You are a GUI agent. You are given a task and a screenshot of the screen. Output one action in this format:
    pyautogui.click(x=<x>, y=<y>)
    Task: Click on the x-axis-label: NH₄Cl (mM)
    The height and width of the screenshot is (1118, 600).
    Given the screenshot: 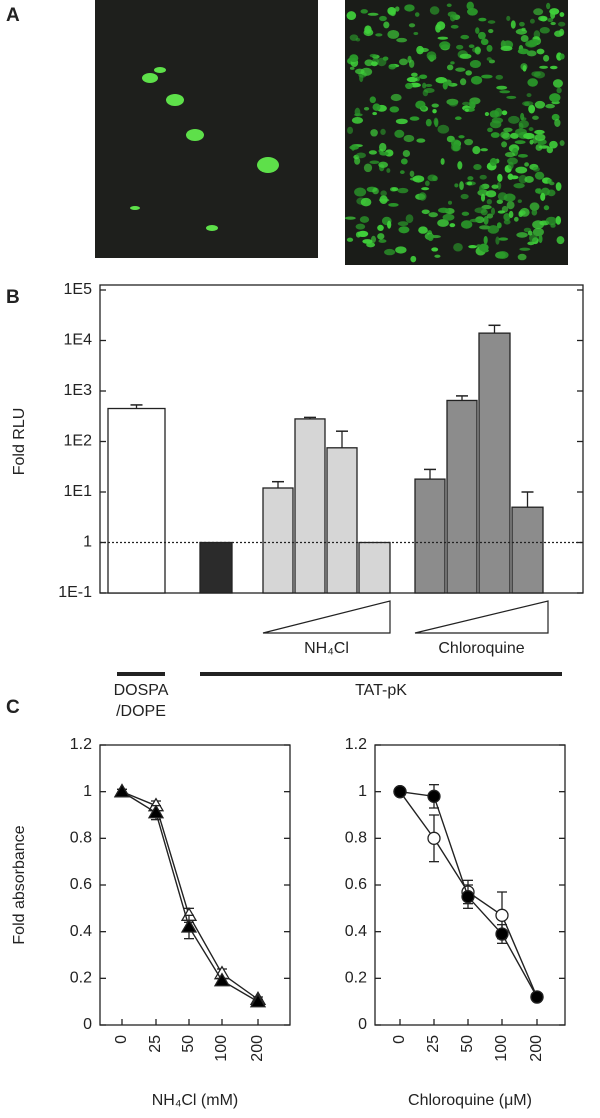 What is the action you would take?
    pyautogui.click(x=195, y=1100)
    